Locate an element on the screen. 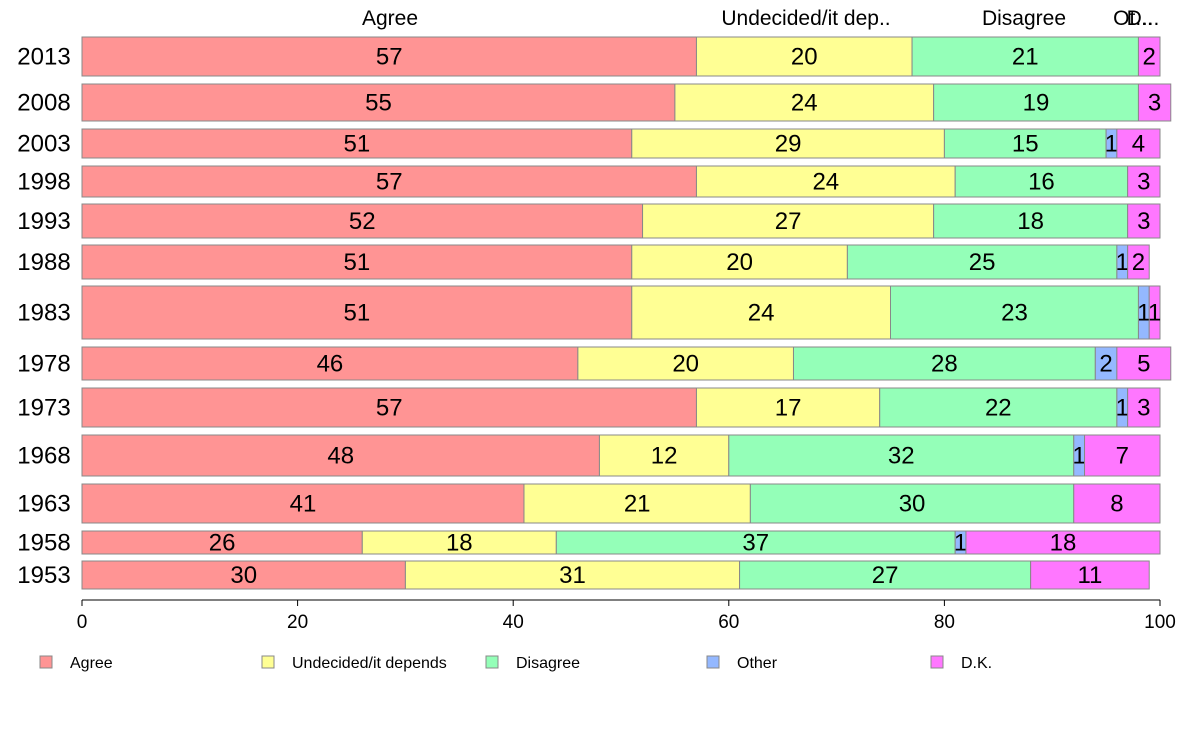  data-label-1978-d-k-: 5 is located at coordinates (1143, 364).